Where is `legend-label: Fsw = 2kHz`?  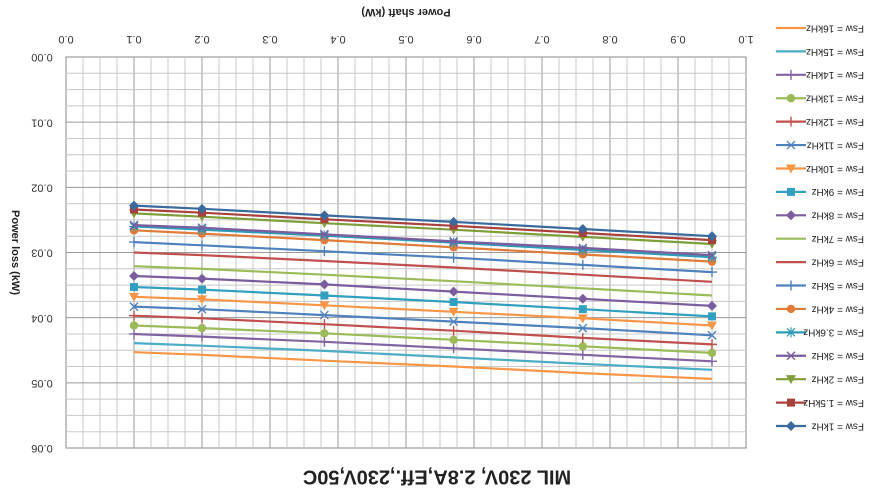
legend-label: Fsw = 2kHz is located at coordinates (837, 379).